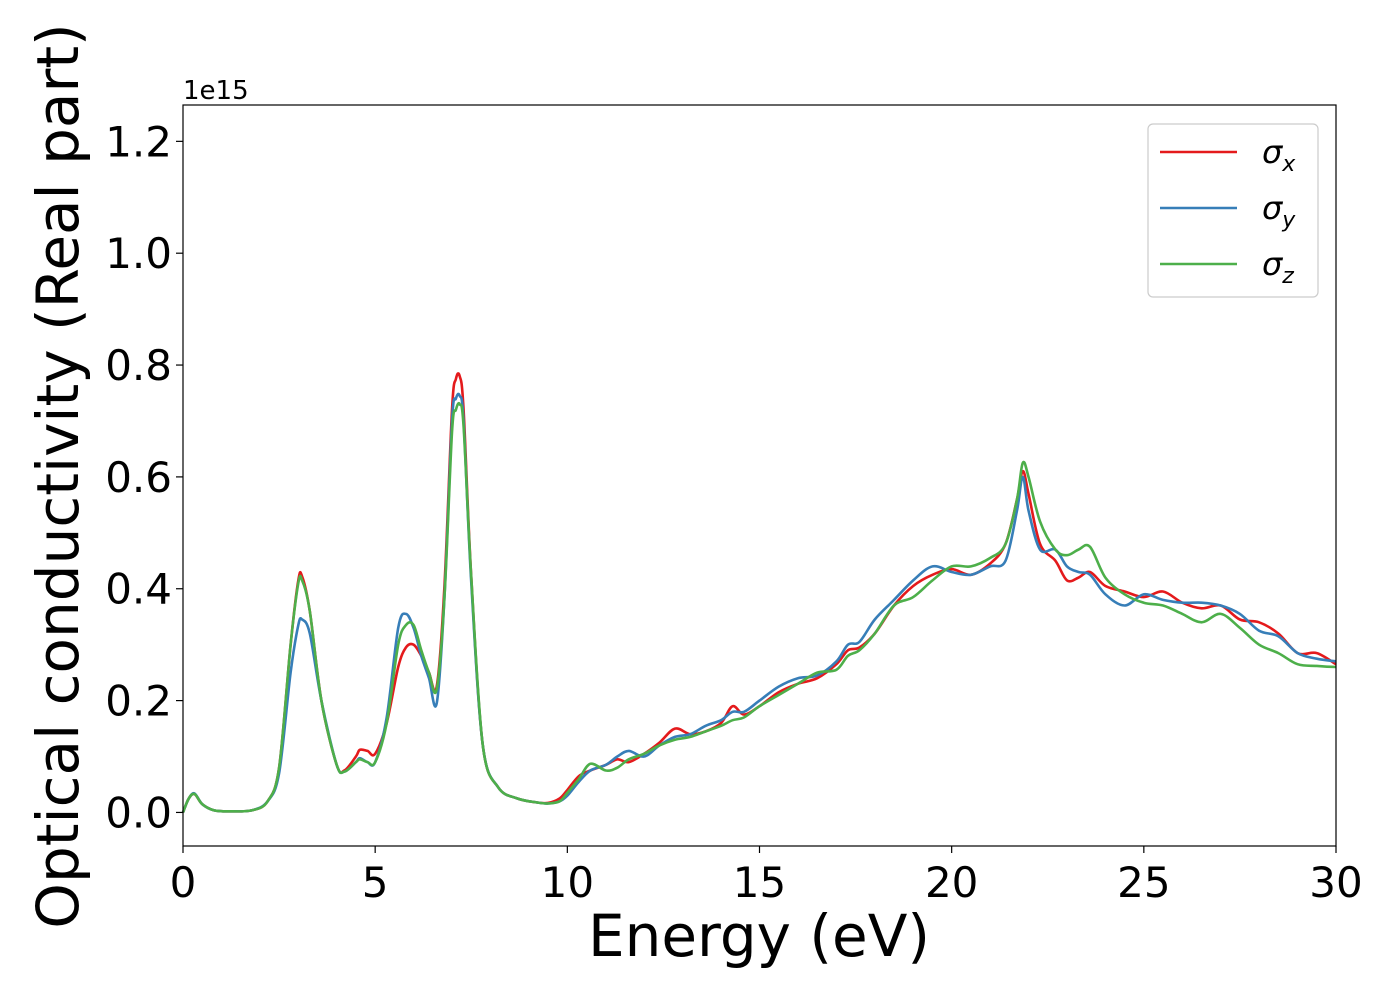 The image size is (1400, 1000). What do you see at coordinates (138, 812) in the screenshot?
I see `y-tick-label: 0.0` at bounding box center [138, 812].